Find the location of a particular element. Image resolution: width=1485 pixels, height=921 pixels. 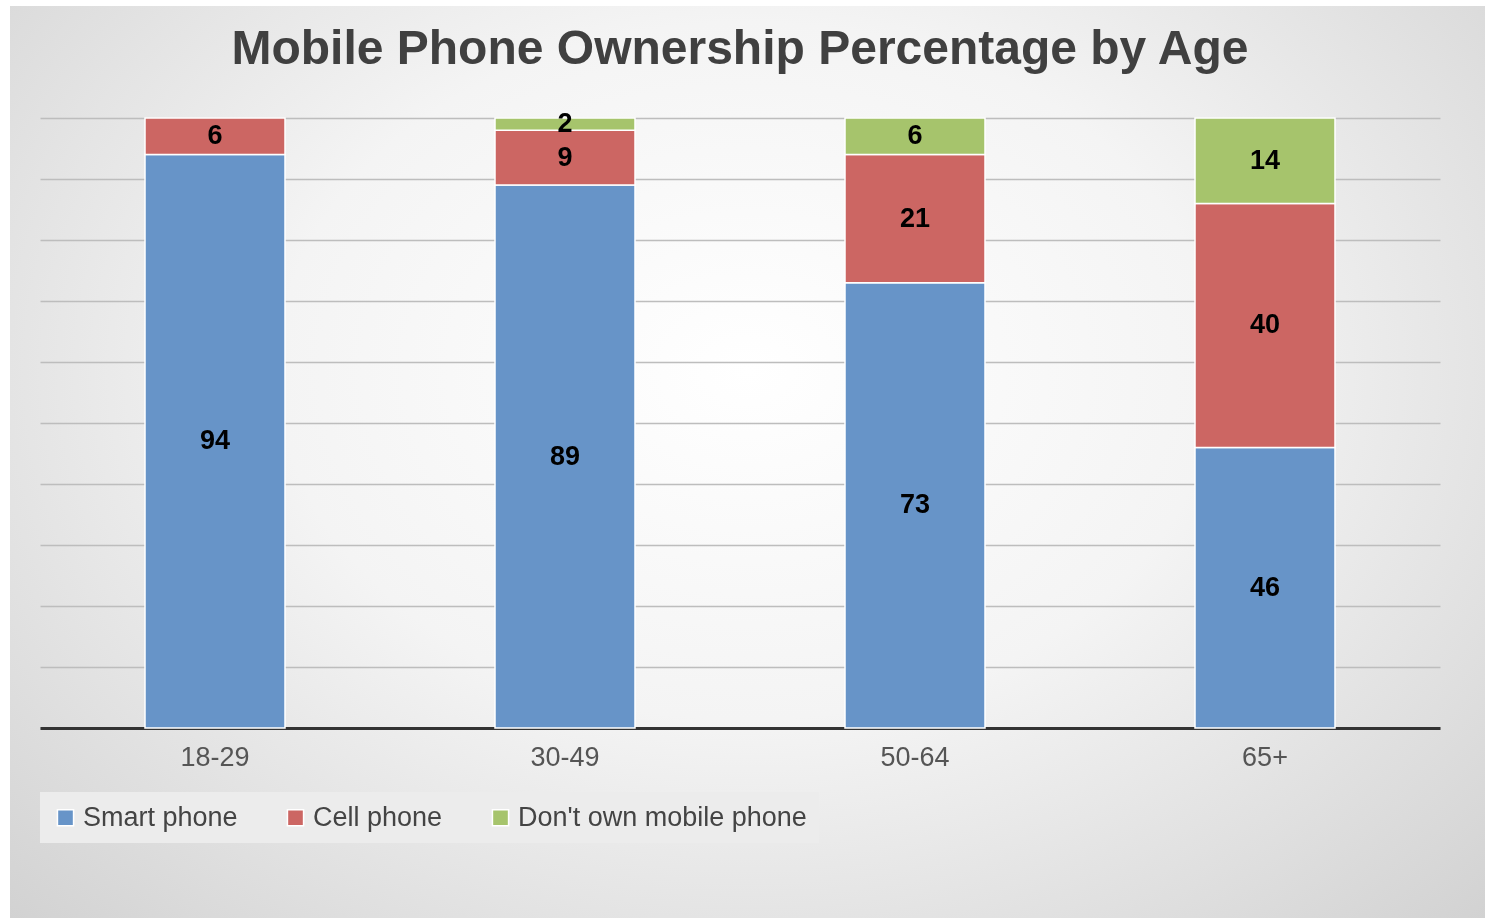

data-label: 40 is located at coordinates (1265, 324).